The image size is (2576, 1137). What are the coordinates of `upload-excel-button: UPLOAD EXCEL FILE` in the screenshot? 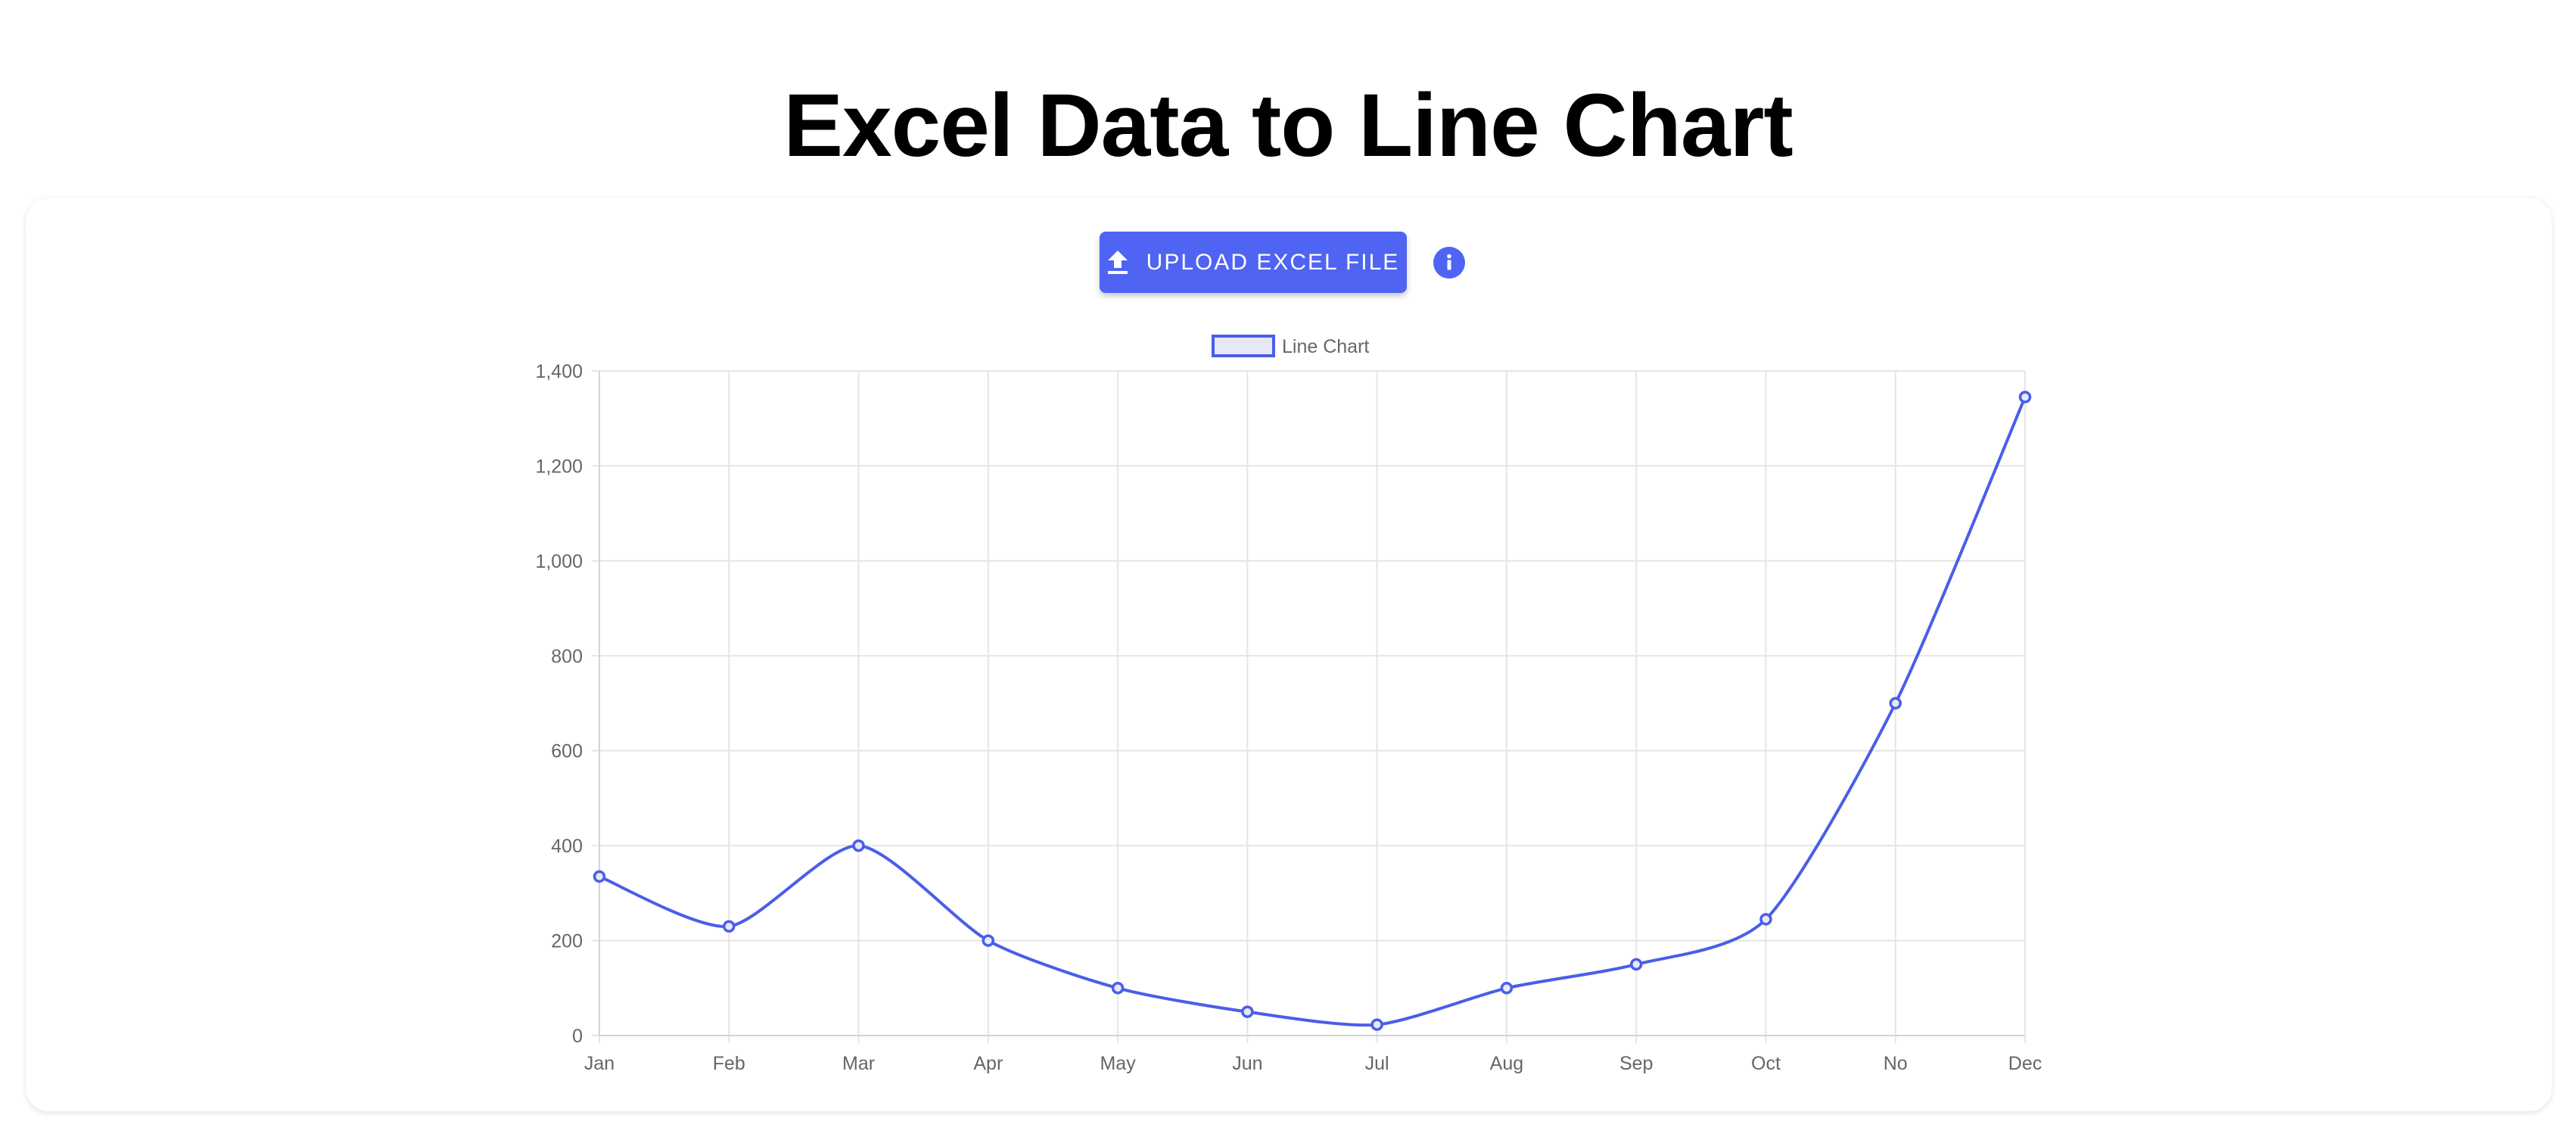 It's located at (1253, 262).